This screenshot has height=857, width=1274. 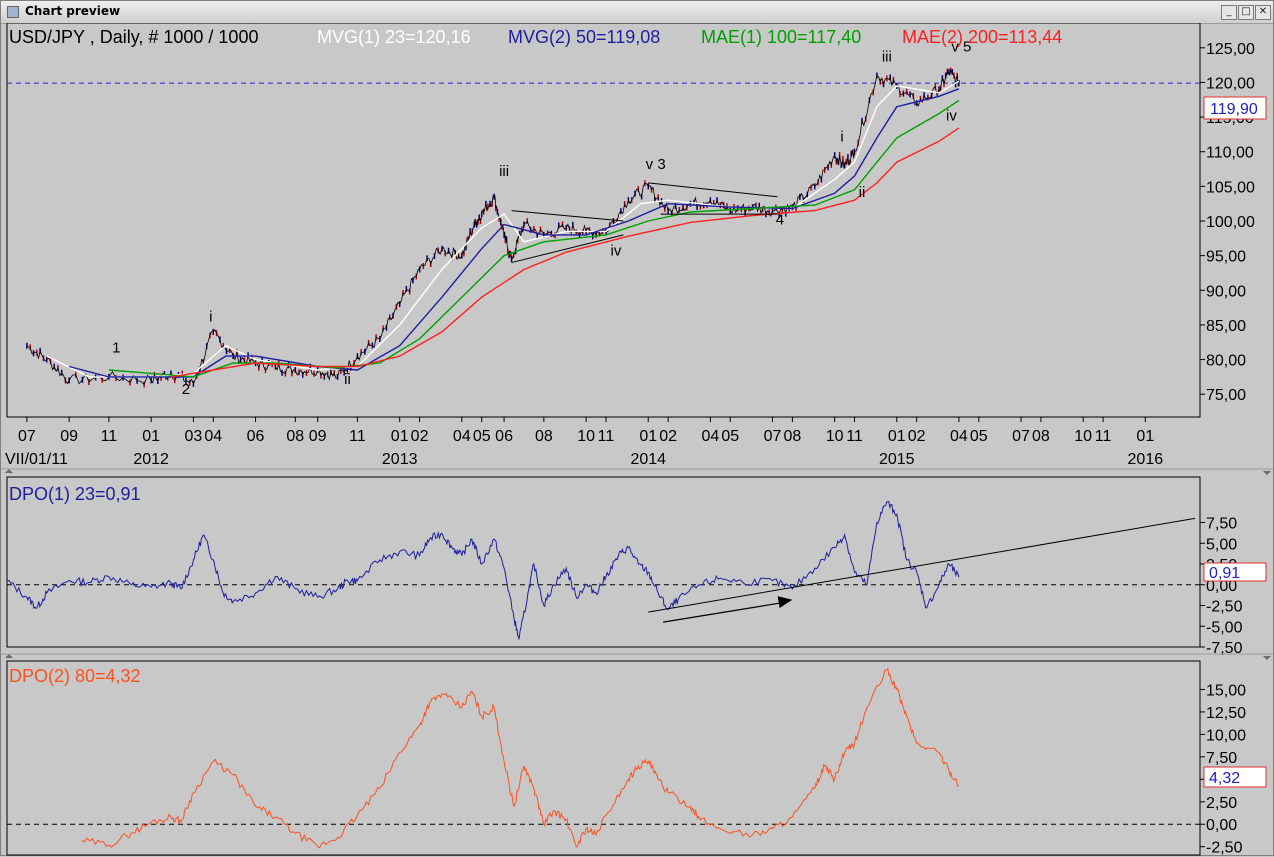 I want to click on minimize-button: _, so click(x=1229, y=12).